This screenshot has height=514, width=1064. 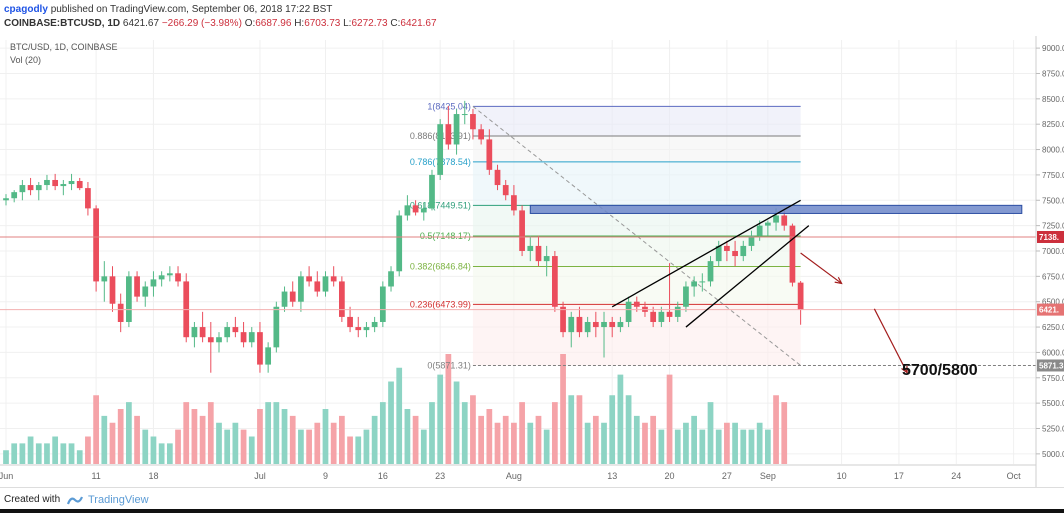 I want to click on time-tick-label: 17, so click(x=899, y=476).